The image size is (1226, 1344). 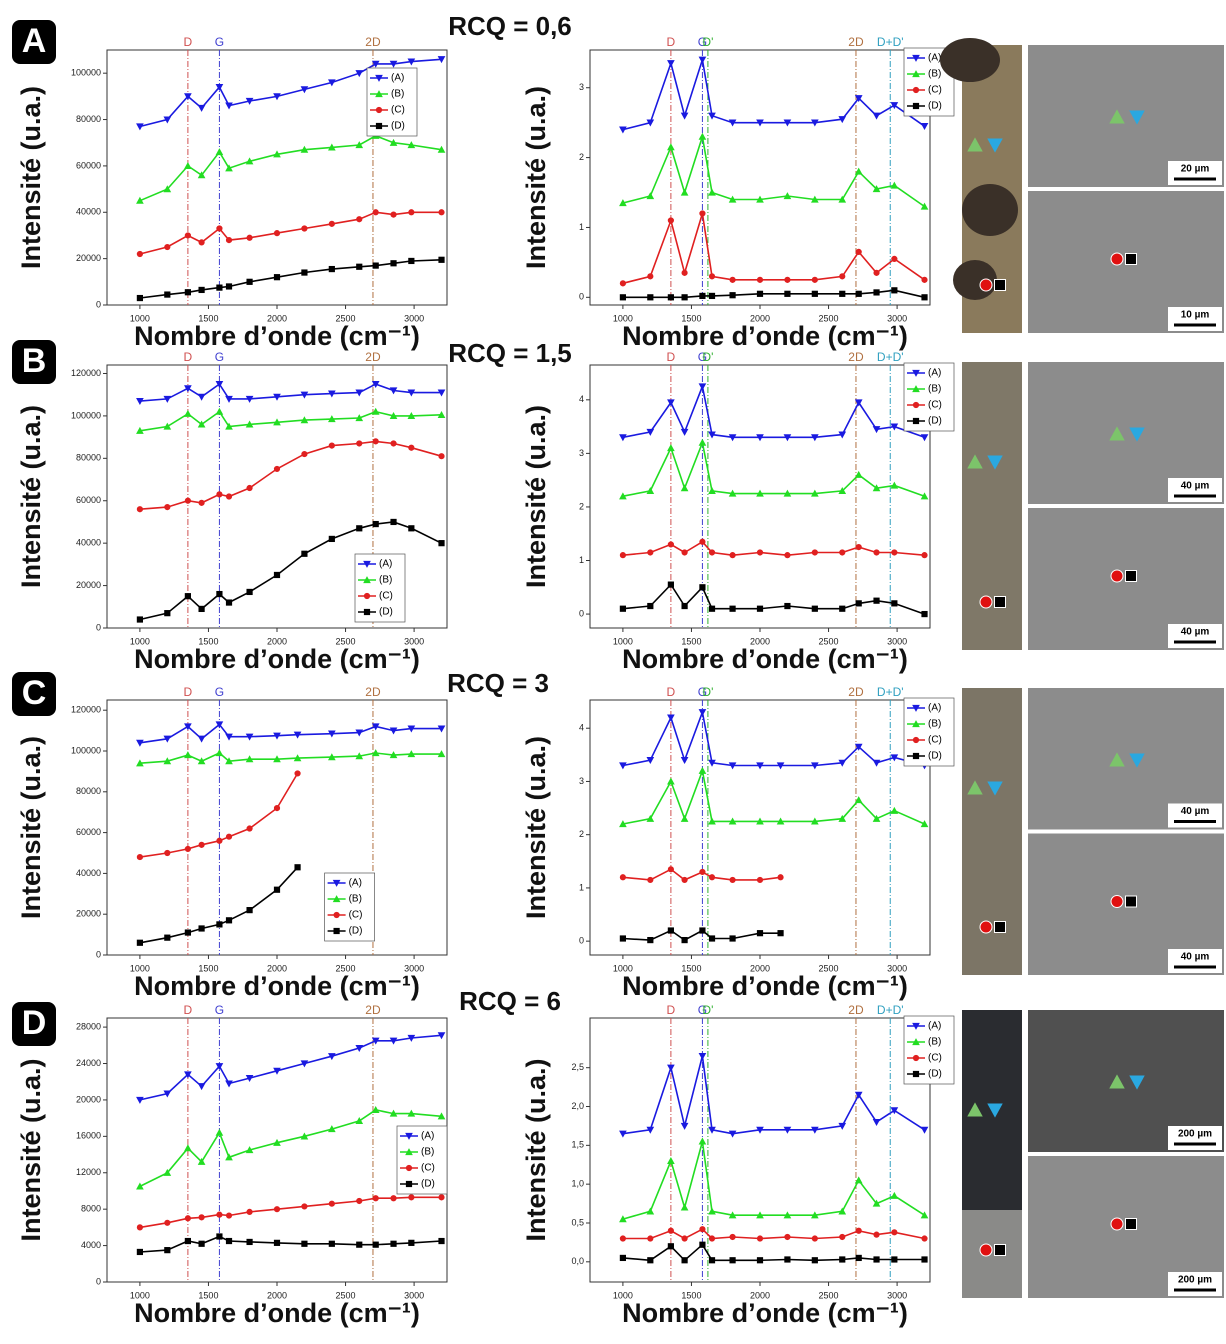 What do you see at coordinates (935, 421) in the screenshot?
I see `legend-label: (D)` at bounding box center [935, 421].